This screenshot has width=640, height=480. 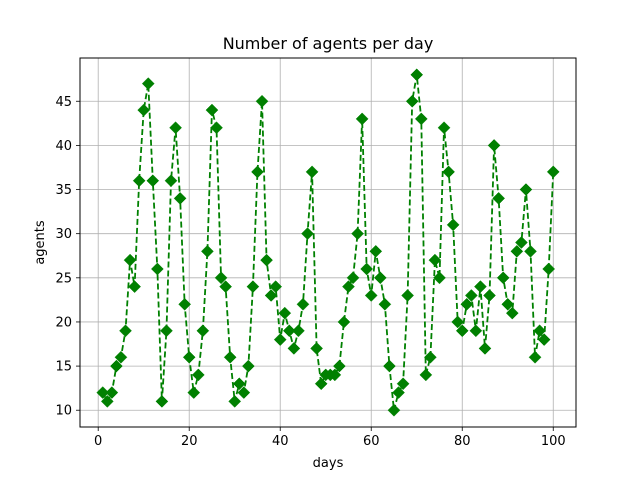 I want to click on y-axis-label: agents, so click(x=40, y=242).